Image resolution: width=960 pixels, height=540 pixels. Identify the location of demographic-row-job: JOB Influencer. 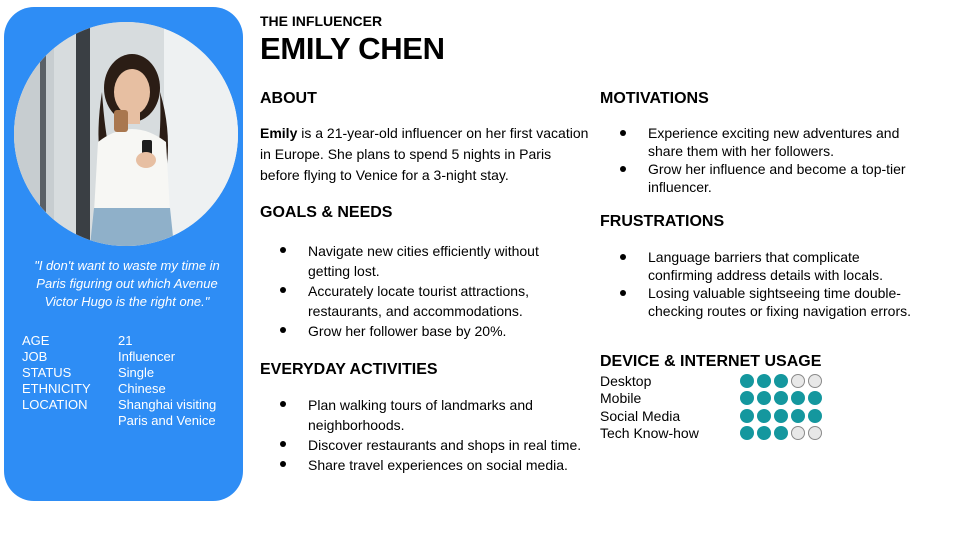
(125, 357).